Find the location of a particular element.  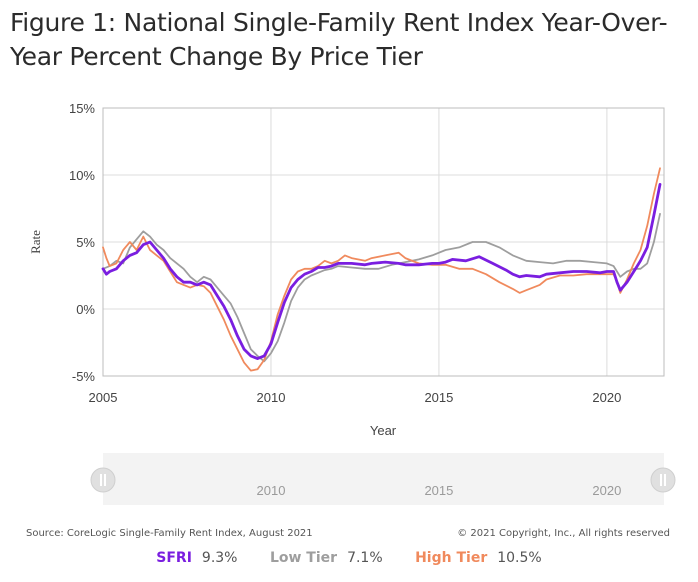

y-tick-label: -5% is located at coordinates (84, 376).